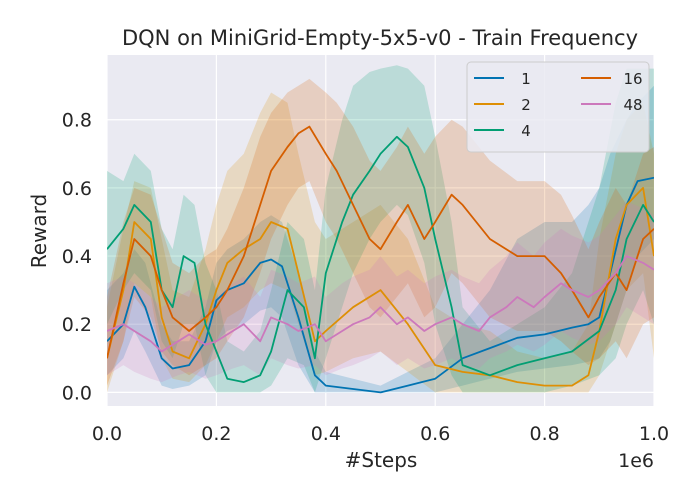 This screenshot has width=700, height=500. I want to click on legend-label-1: 1, so click(526, 79).